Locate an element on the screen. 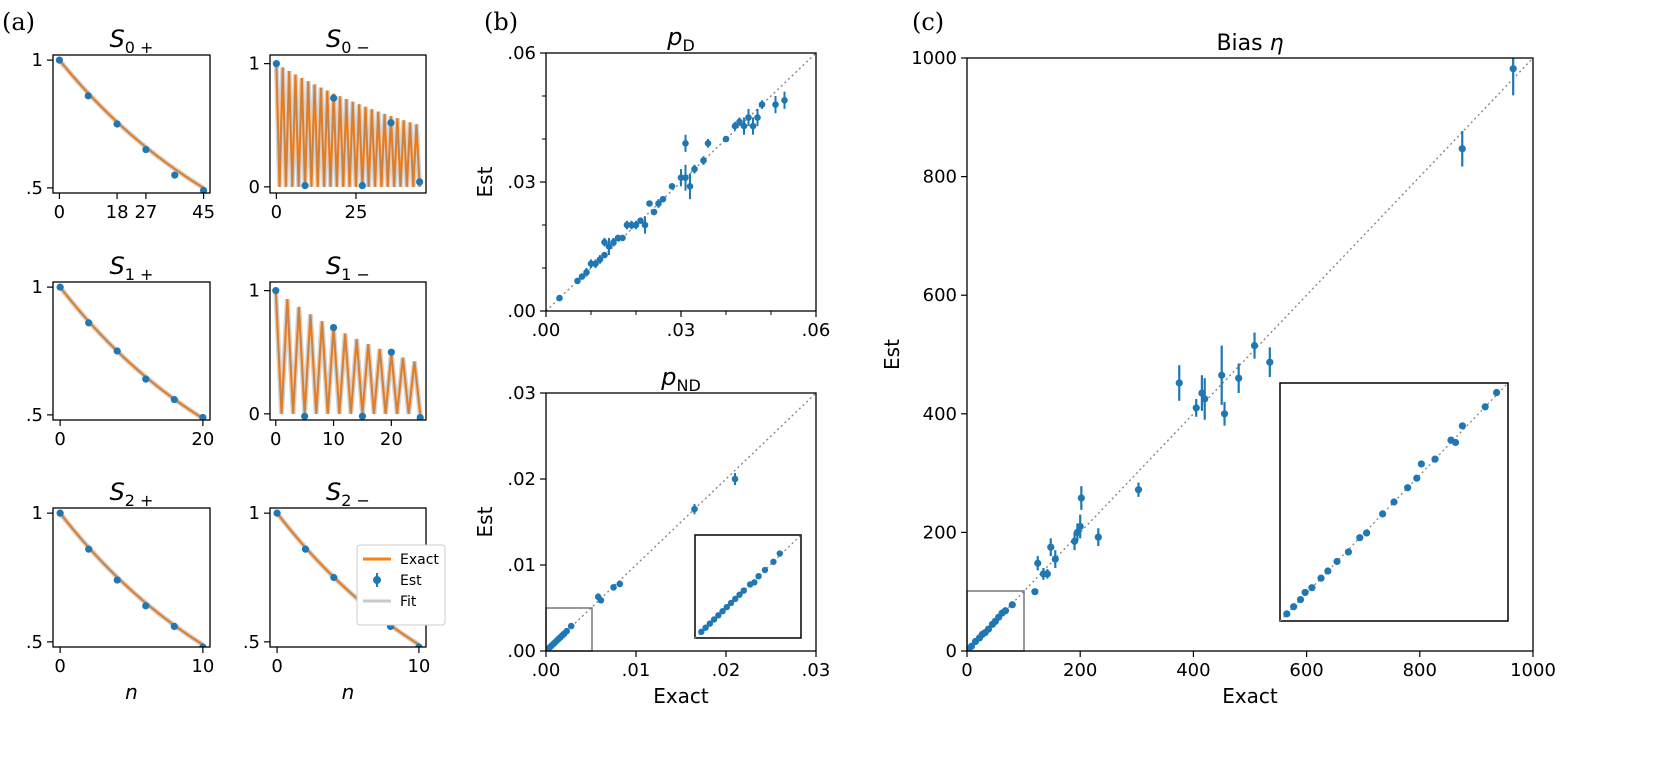 The height and width of the screenshot is (757, 1661). y-tick-label: 0 is located at coordinates (951, 651).